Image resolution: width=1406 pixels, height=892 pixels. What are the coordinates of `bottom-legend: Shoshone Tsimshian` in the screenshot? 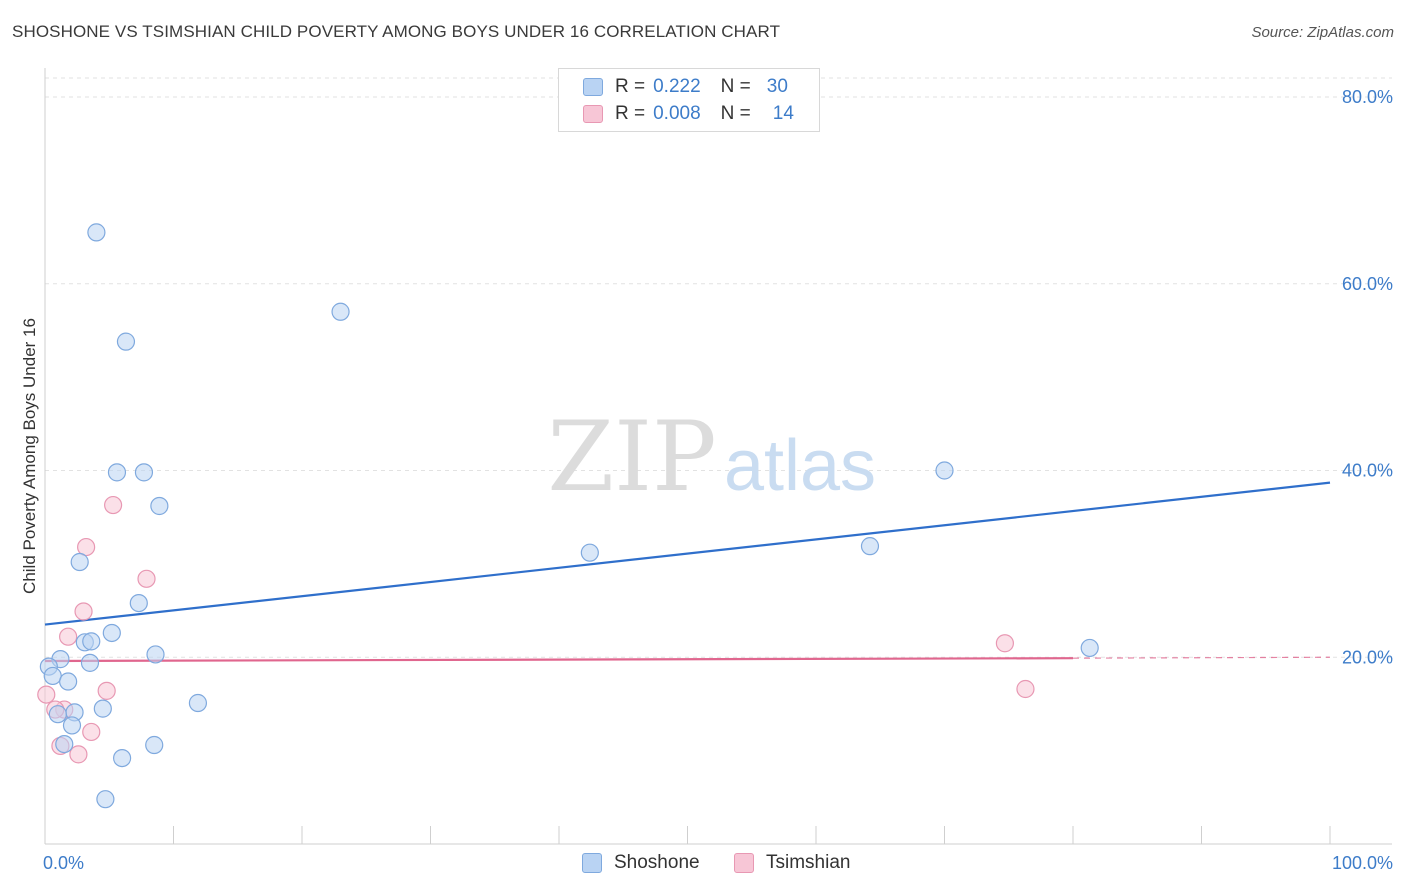 It's located at (703, 864).